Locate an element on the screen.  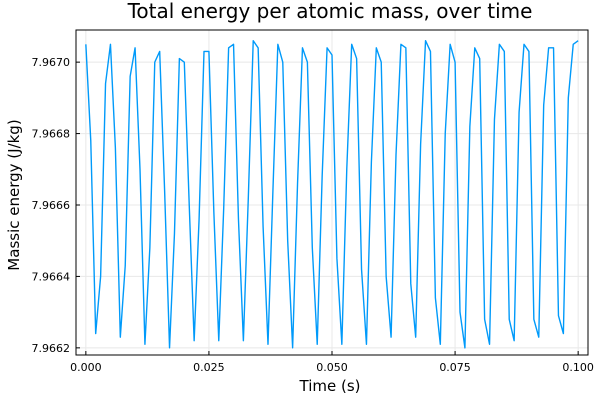
chart-title: Total energy per atomic mass, over time is located at coordinates (330, 11).